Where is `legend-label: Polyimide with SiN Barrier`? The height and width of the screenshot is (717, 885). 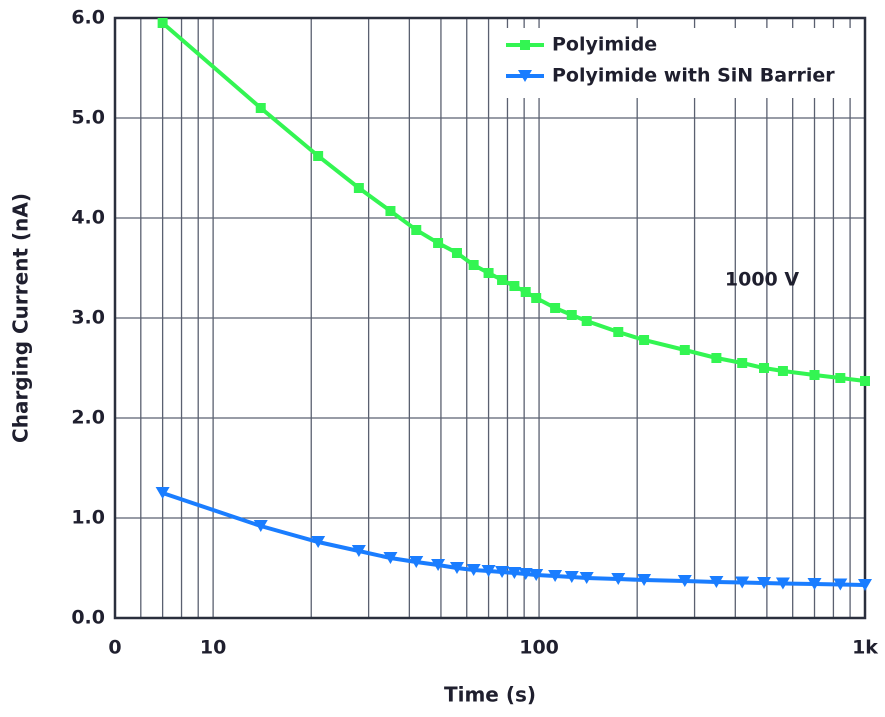
legend-label: Polyimide with SiN Barrier is located at coordinates (693, 76).